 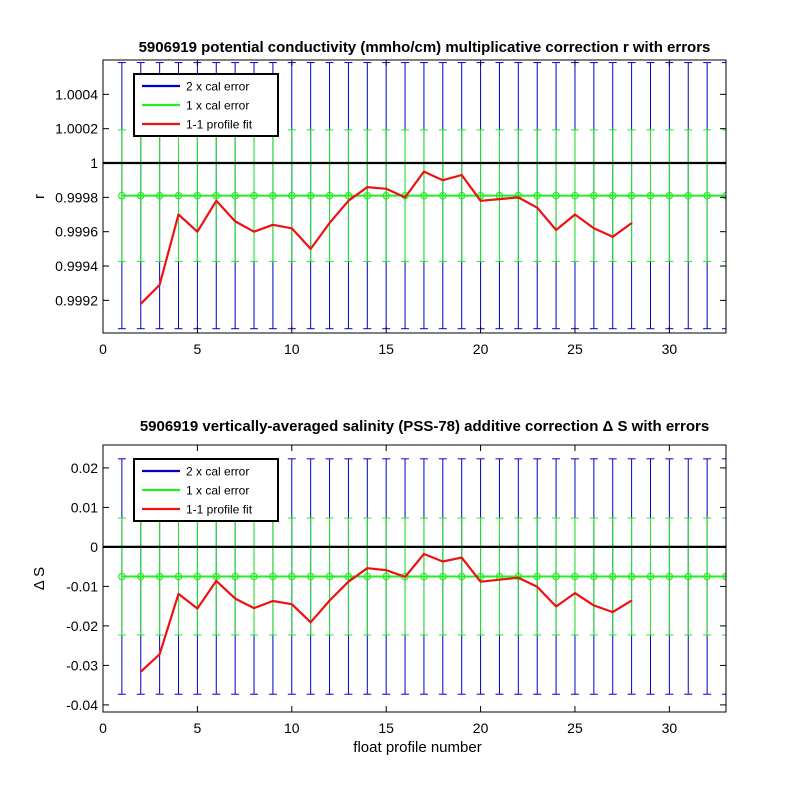 I want to click on y-tick-label: 0.9996, so click(x=76, y=232).